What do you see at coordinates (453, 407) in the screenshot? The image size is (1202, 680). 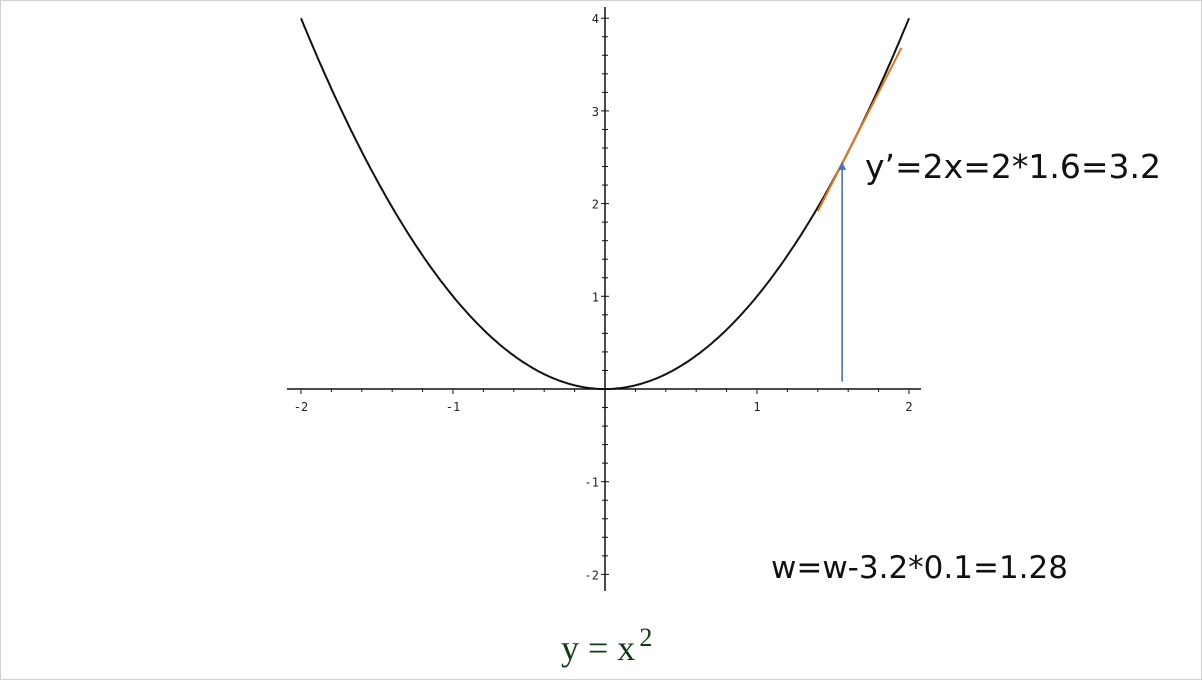 I see `x-tick-label: -1` at bounding box center [453, 407].